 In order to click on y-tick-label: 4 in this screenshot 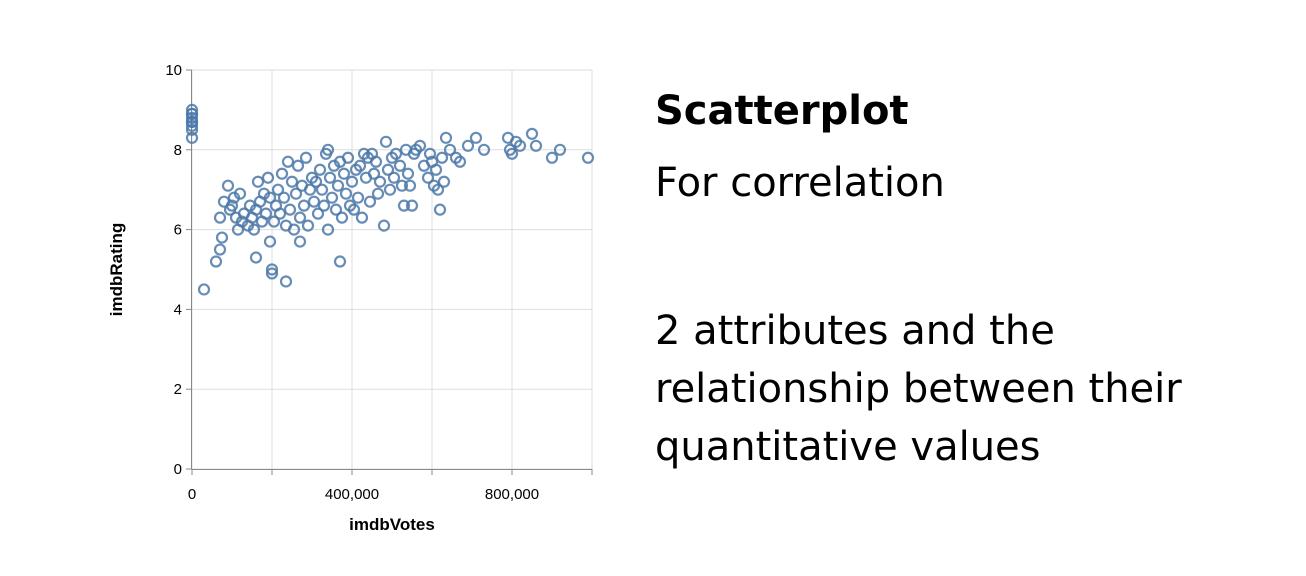, I will do `click(178, 309)`.